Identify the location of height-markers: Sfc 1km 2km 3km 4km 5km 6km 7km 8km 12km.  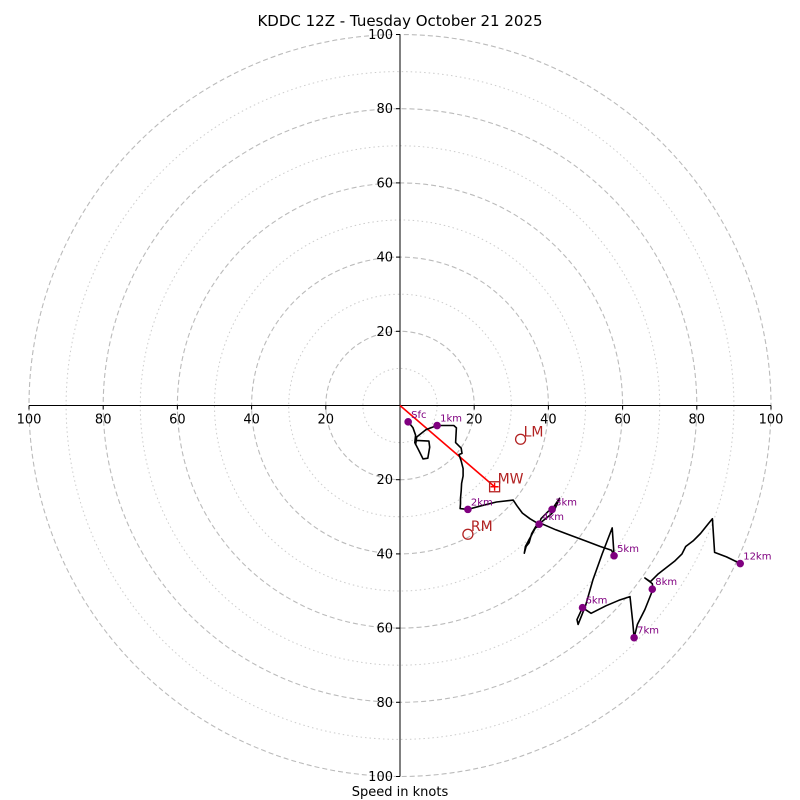
(587, 526).